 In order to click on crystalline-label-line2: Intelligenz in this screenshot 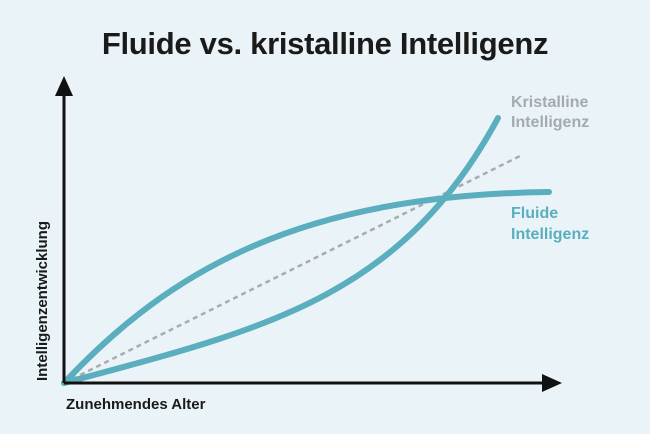, I will do `click(550, 122)`.